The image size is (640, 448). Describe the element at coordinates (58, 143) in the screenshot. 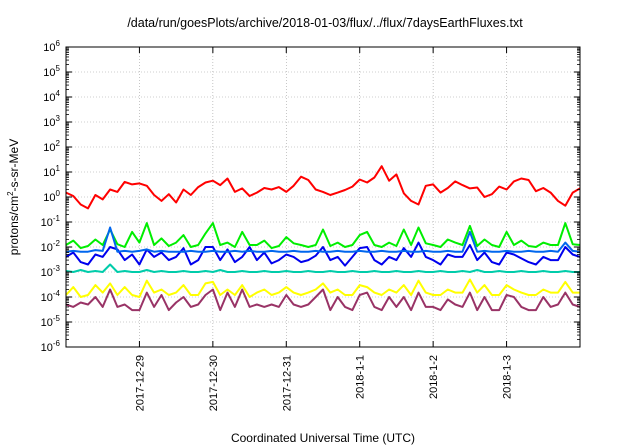

I see `y-tick-exponent: 2` at that location.